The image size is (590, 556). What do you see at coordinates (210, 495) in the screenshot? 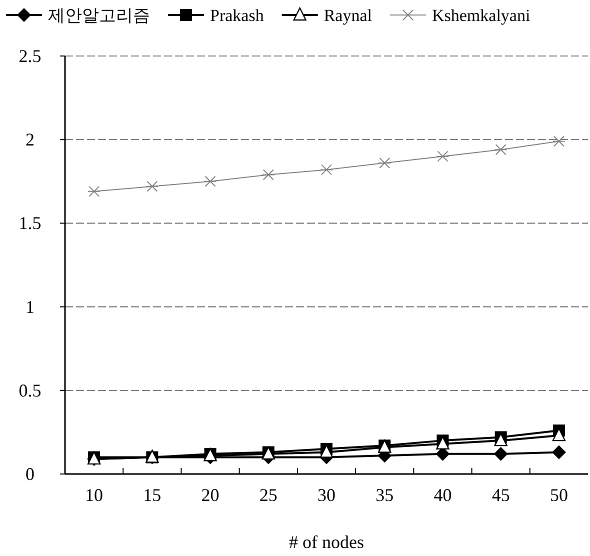
I see `xtick: 20` at bounding box center [210, 495].